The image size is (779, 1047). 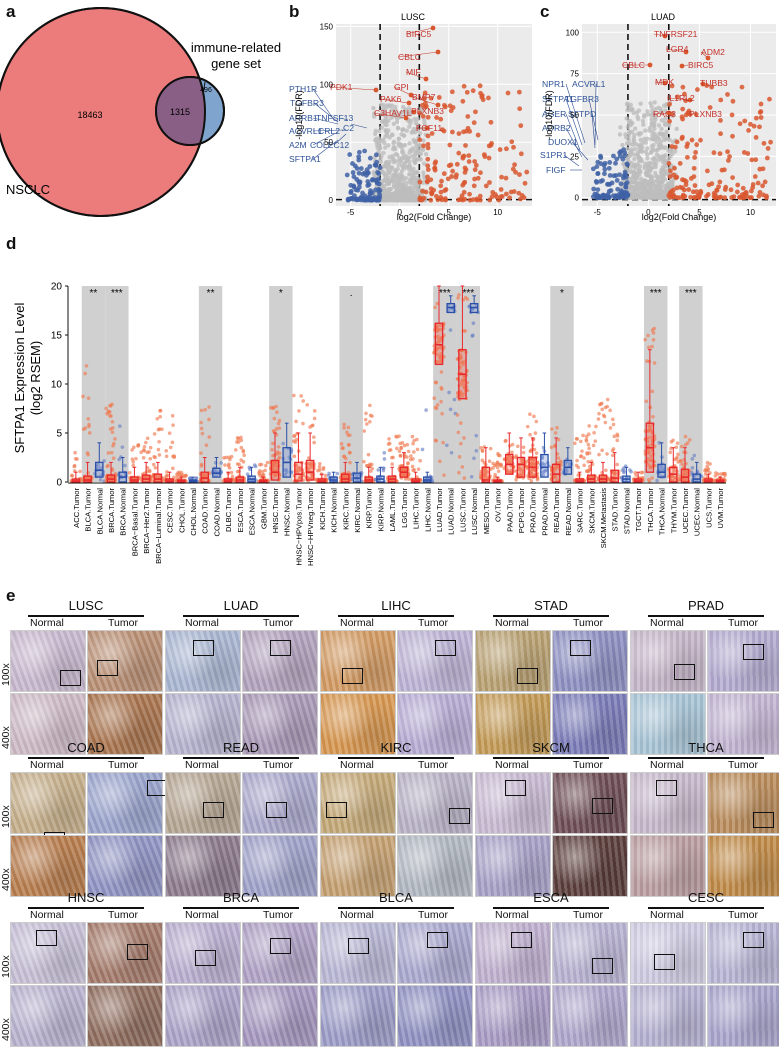 I want to click on up-gene-label: CBLC, so click(x=409, y=57).